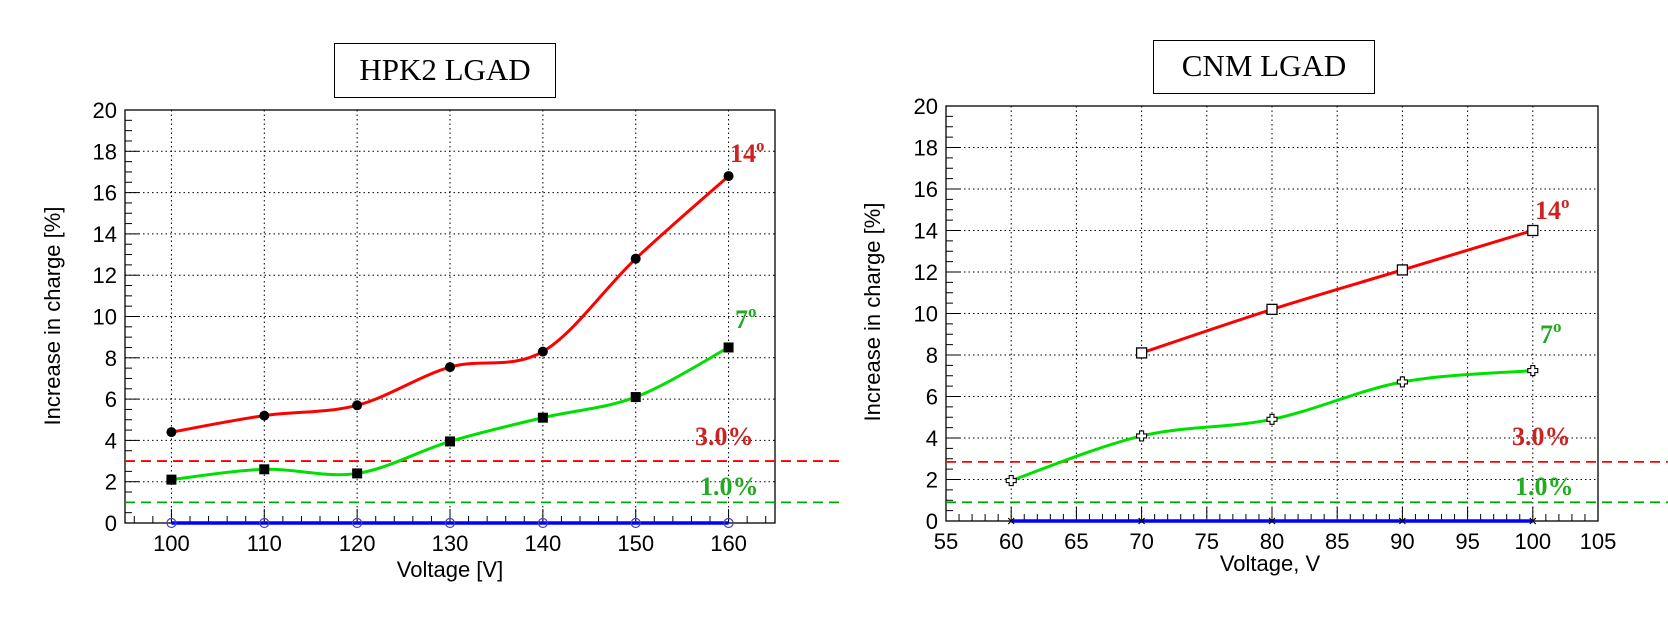  Describe the element at coordinates (1264, 67) in the screenshot. I see `chart-title-cnm: CNM LGAD` at that location.